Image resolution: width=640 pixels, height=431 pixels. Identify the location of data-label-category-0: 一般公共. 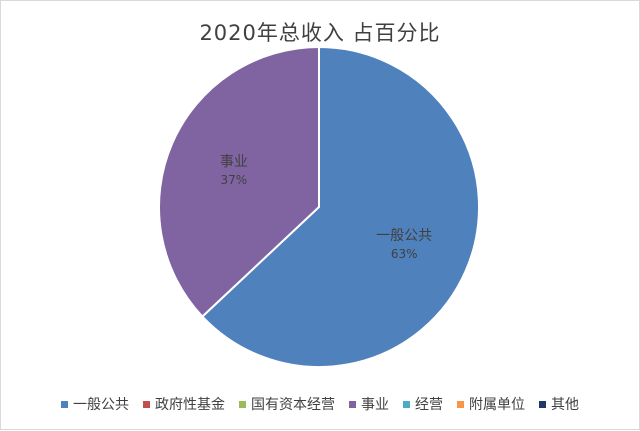
(404, 236).